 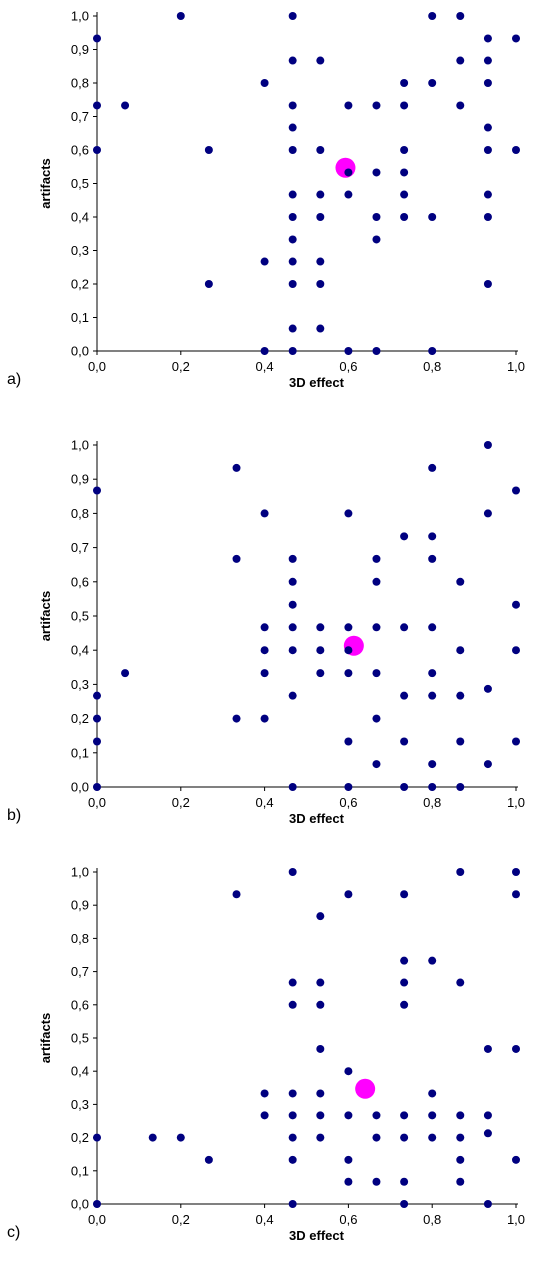 What do you see at coordinates (317, 818) in the screenshot?
I see `x-axis-title: 3D effect` at bounding box center [317, 818].